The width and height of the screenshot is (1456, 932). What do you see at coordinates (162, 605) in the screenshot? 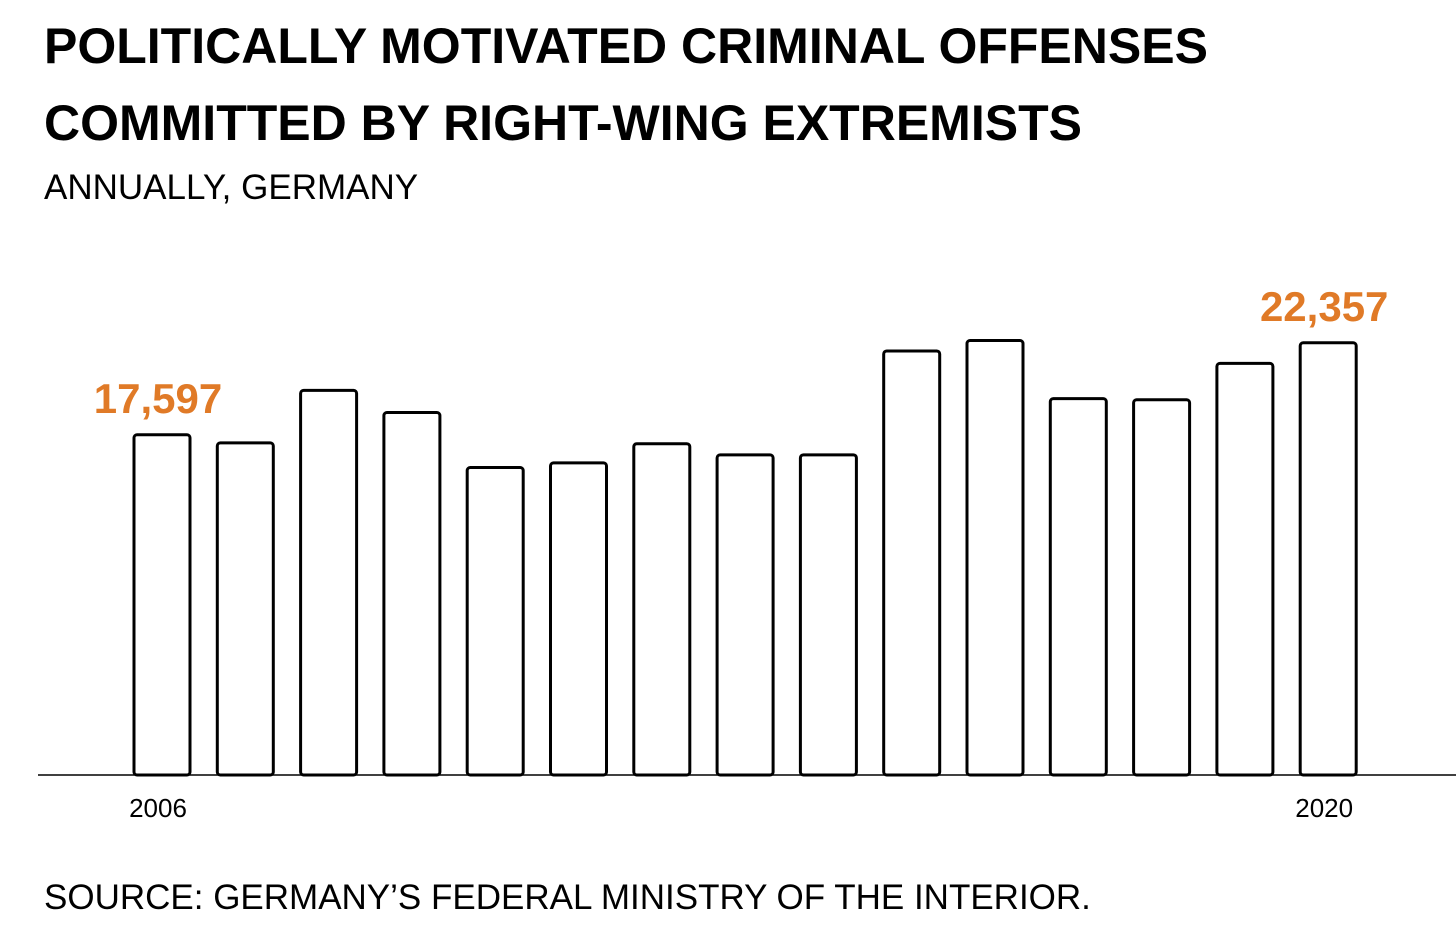
I see `bar-2006` at bounding box center [162, 605].